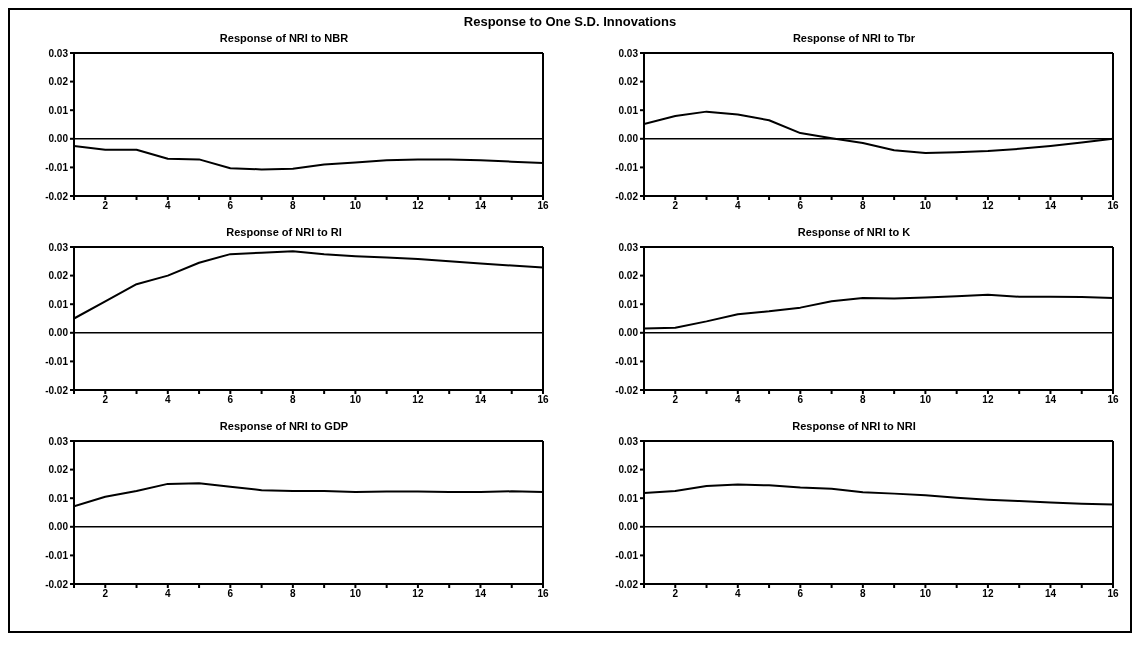  Describe the element at coordinates (284, 233) in the screenshot. I see `chart-title: Response of NRI to RI` at that location.